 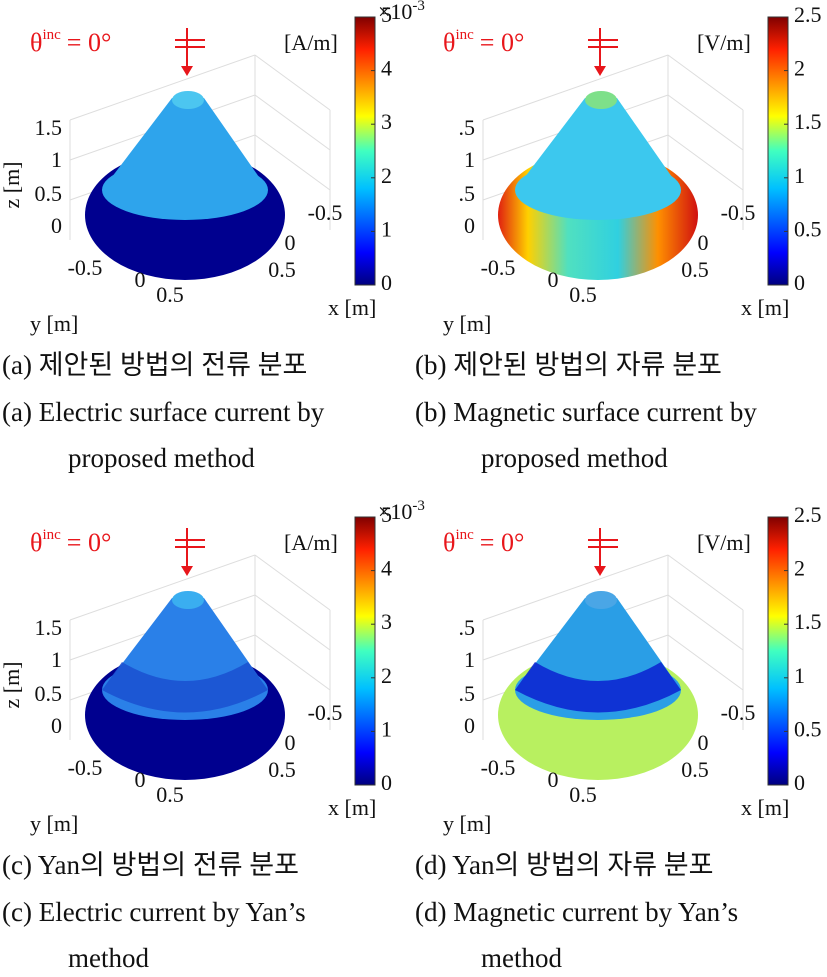 I want to click on caption-korean: (d) Yan의 방법의 자류 분포, so click(x=564, y=865).